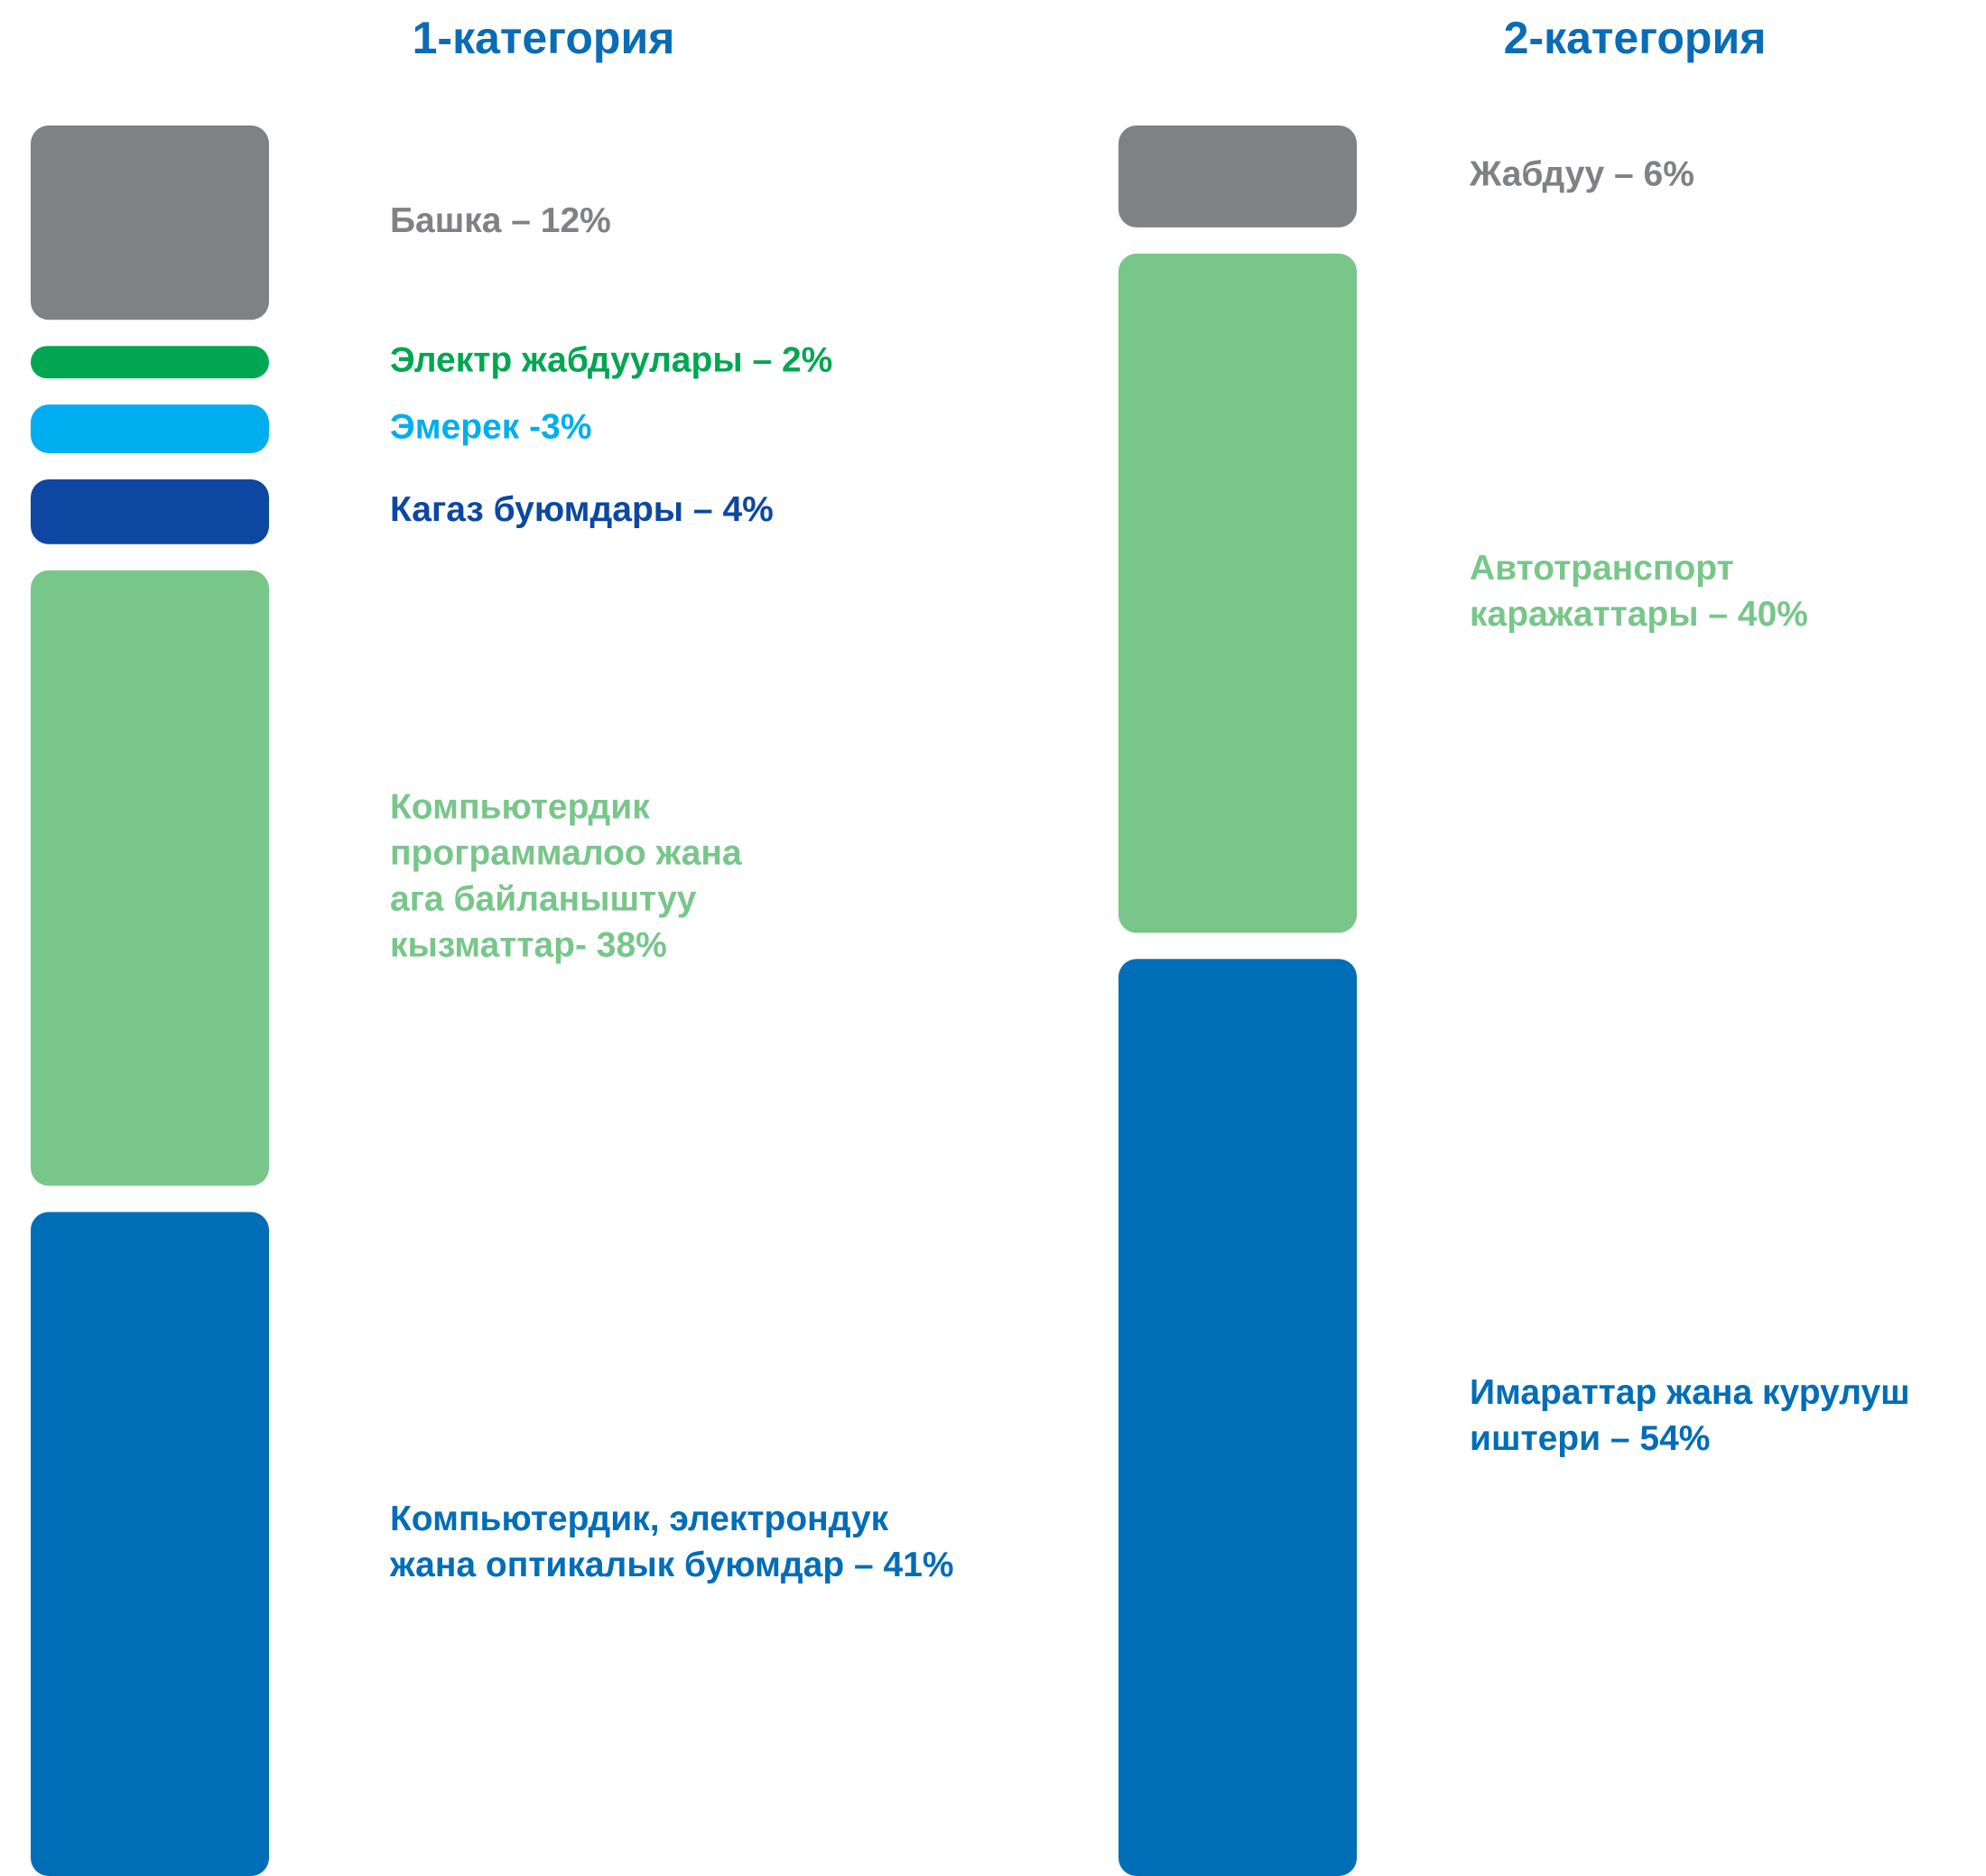 This screenshot has height=1876, width=1986. I want to click on segment-label: Электр жабдуулары – 2%, so click(611, 361).